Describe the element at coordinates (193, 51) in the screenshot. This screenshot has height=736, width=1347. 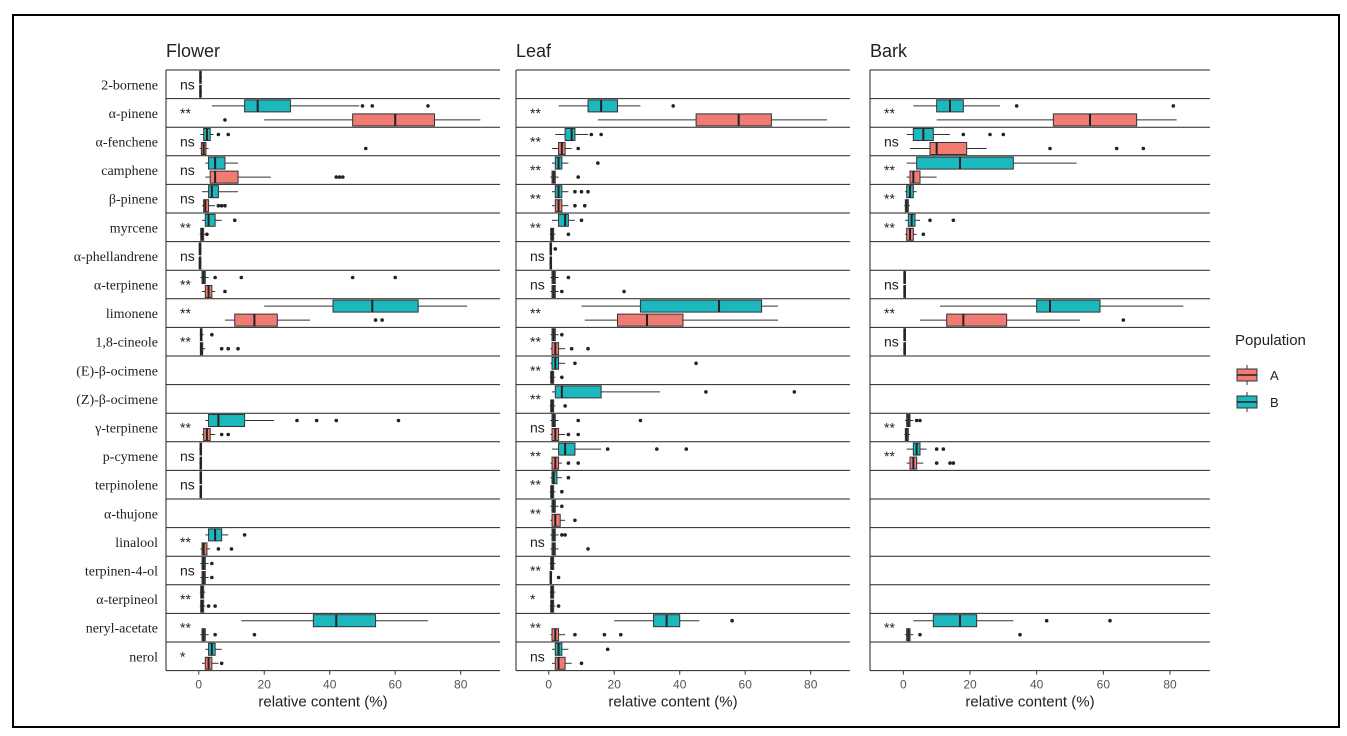
I see `facet-title: Flower` at that location.